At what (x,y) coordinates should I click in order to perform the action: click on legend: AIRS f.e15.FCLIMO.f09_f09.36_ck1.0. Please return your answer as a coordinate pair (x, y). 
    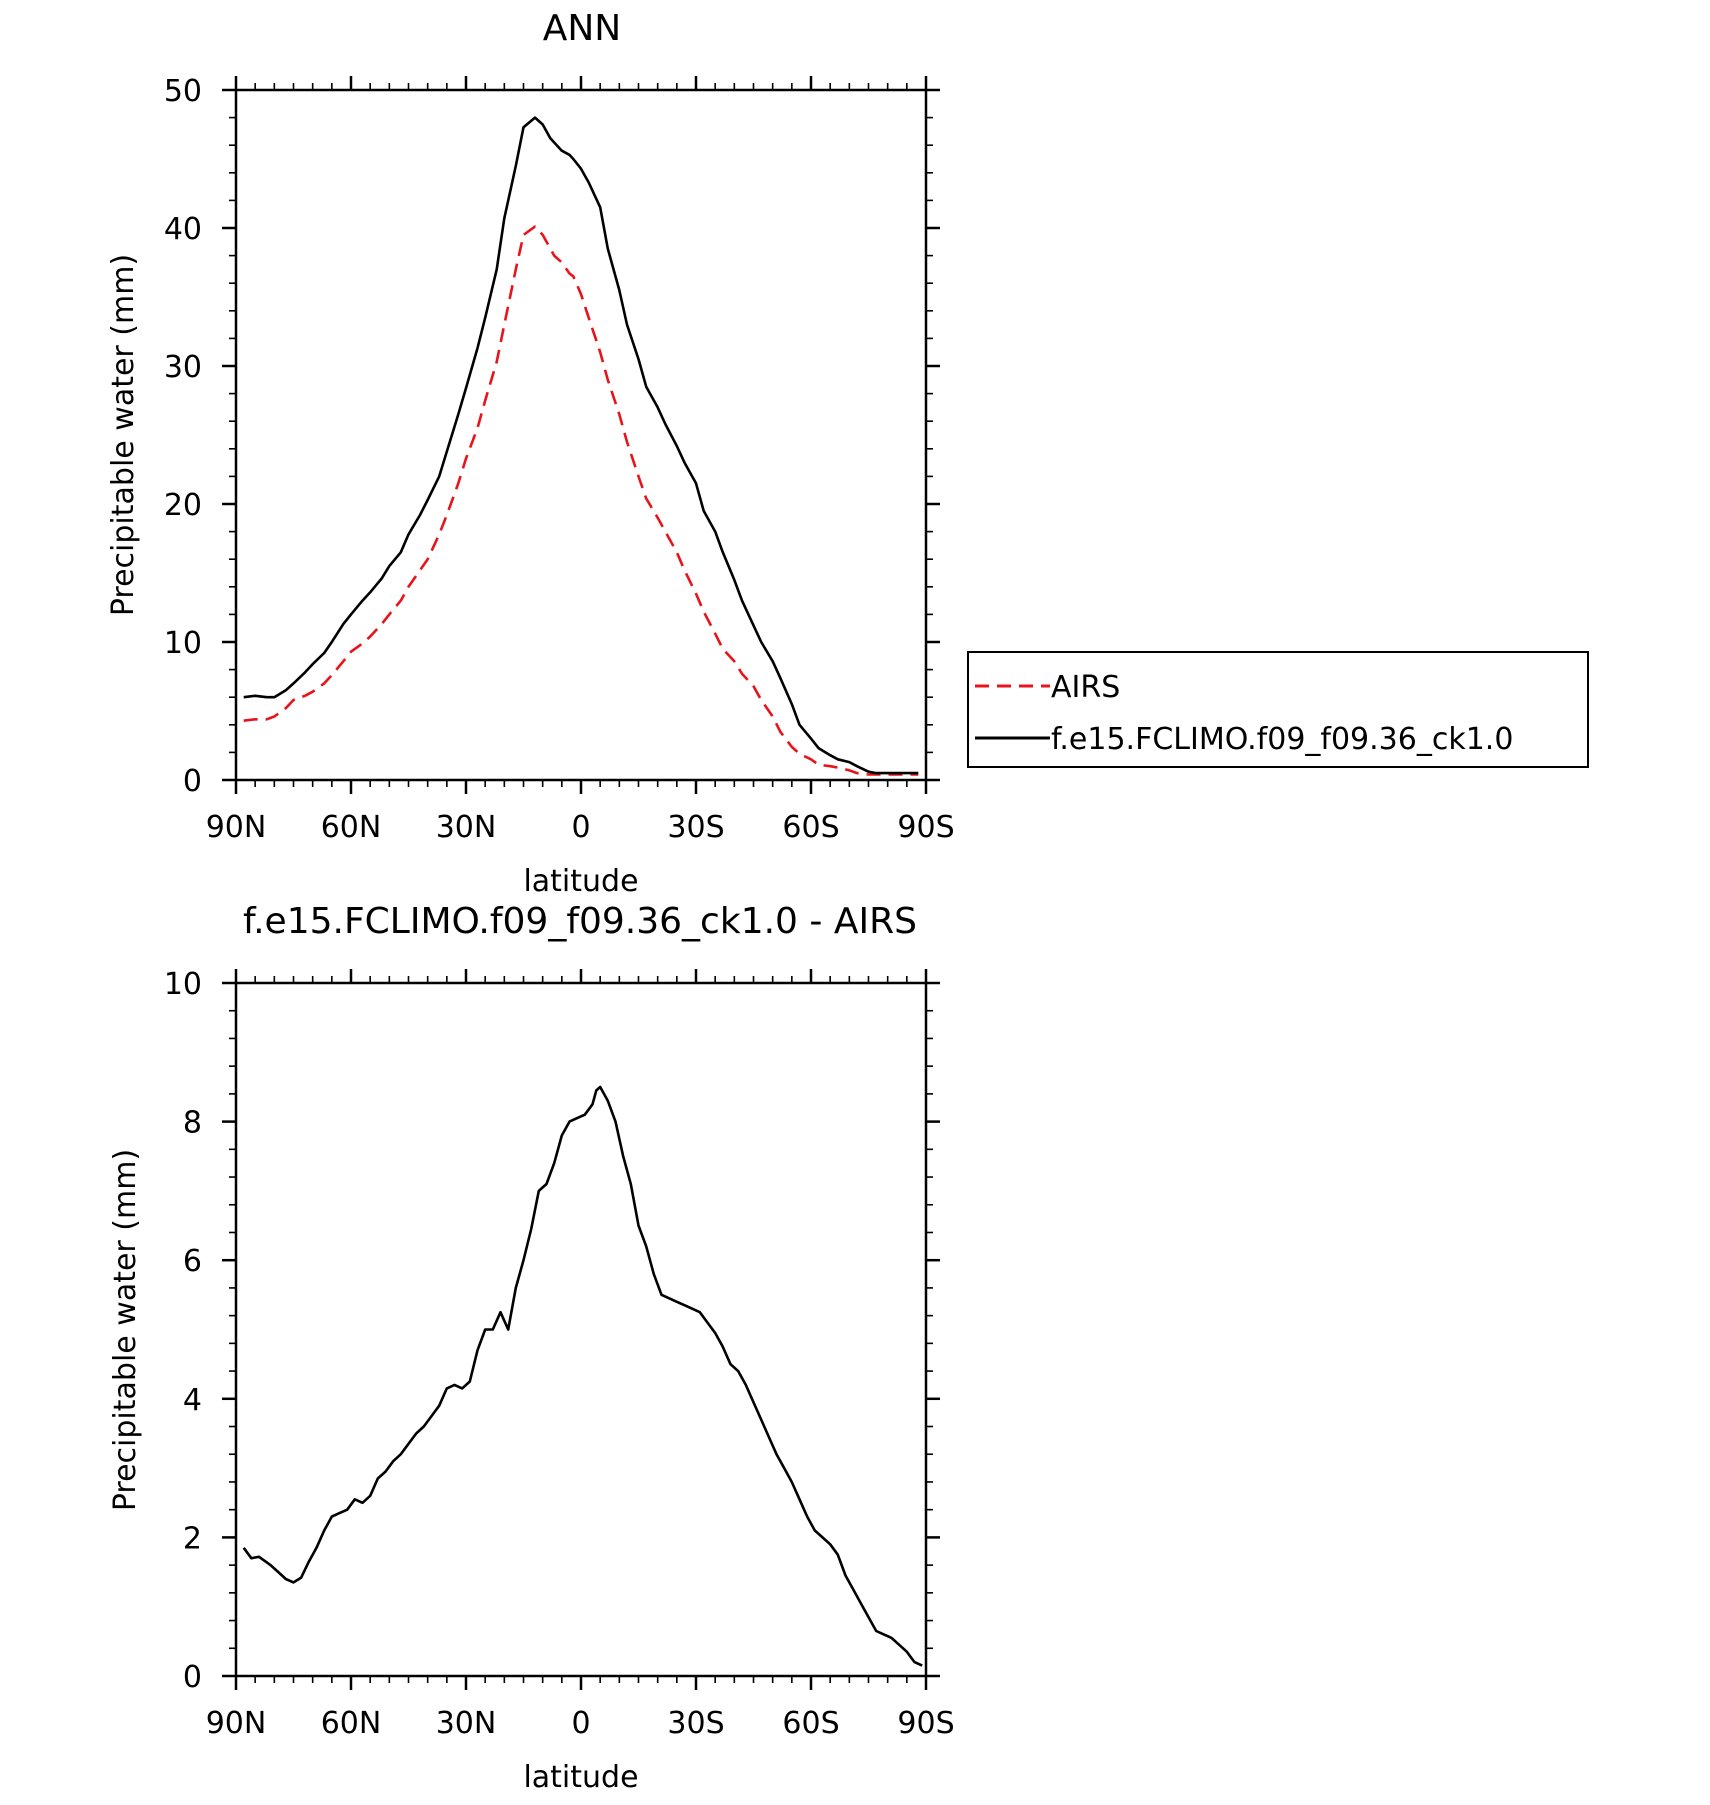
    Looking at the image, I should click on (1278, 709).